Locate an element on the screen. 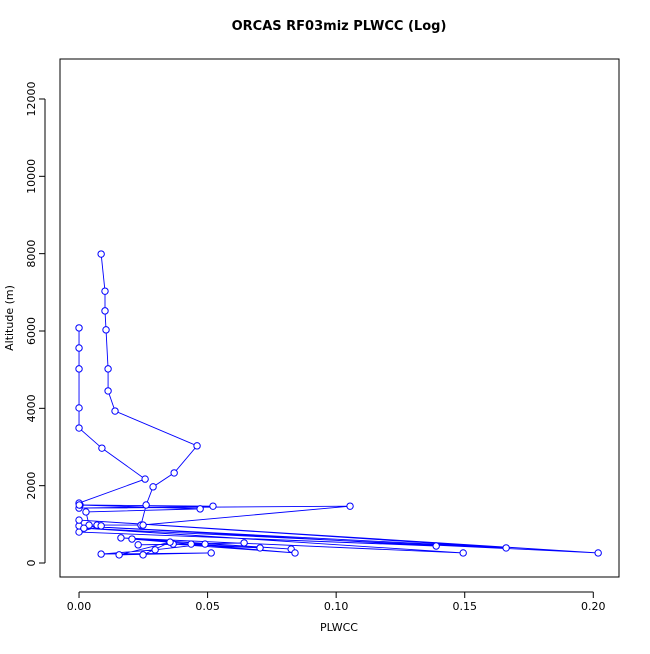  x-tick-label: 0.10 is located at coordinates (336, 606).